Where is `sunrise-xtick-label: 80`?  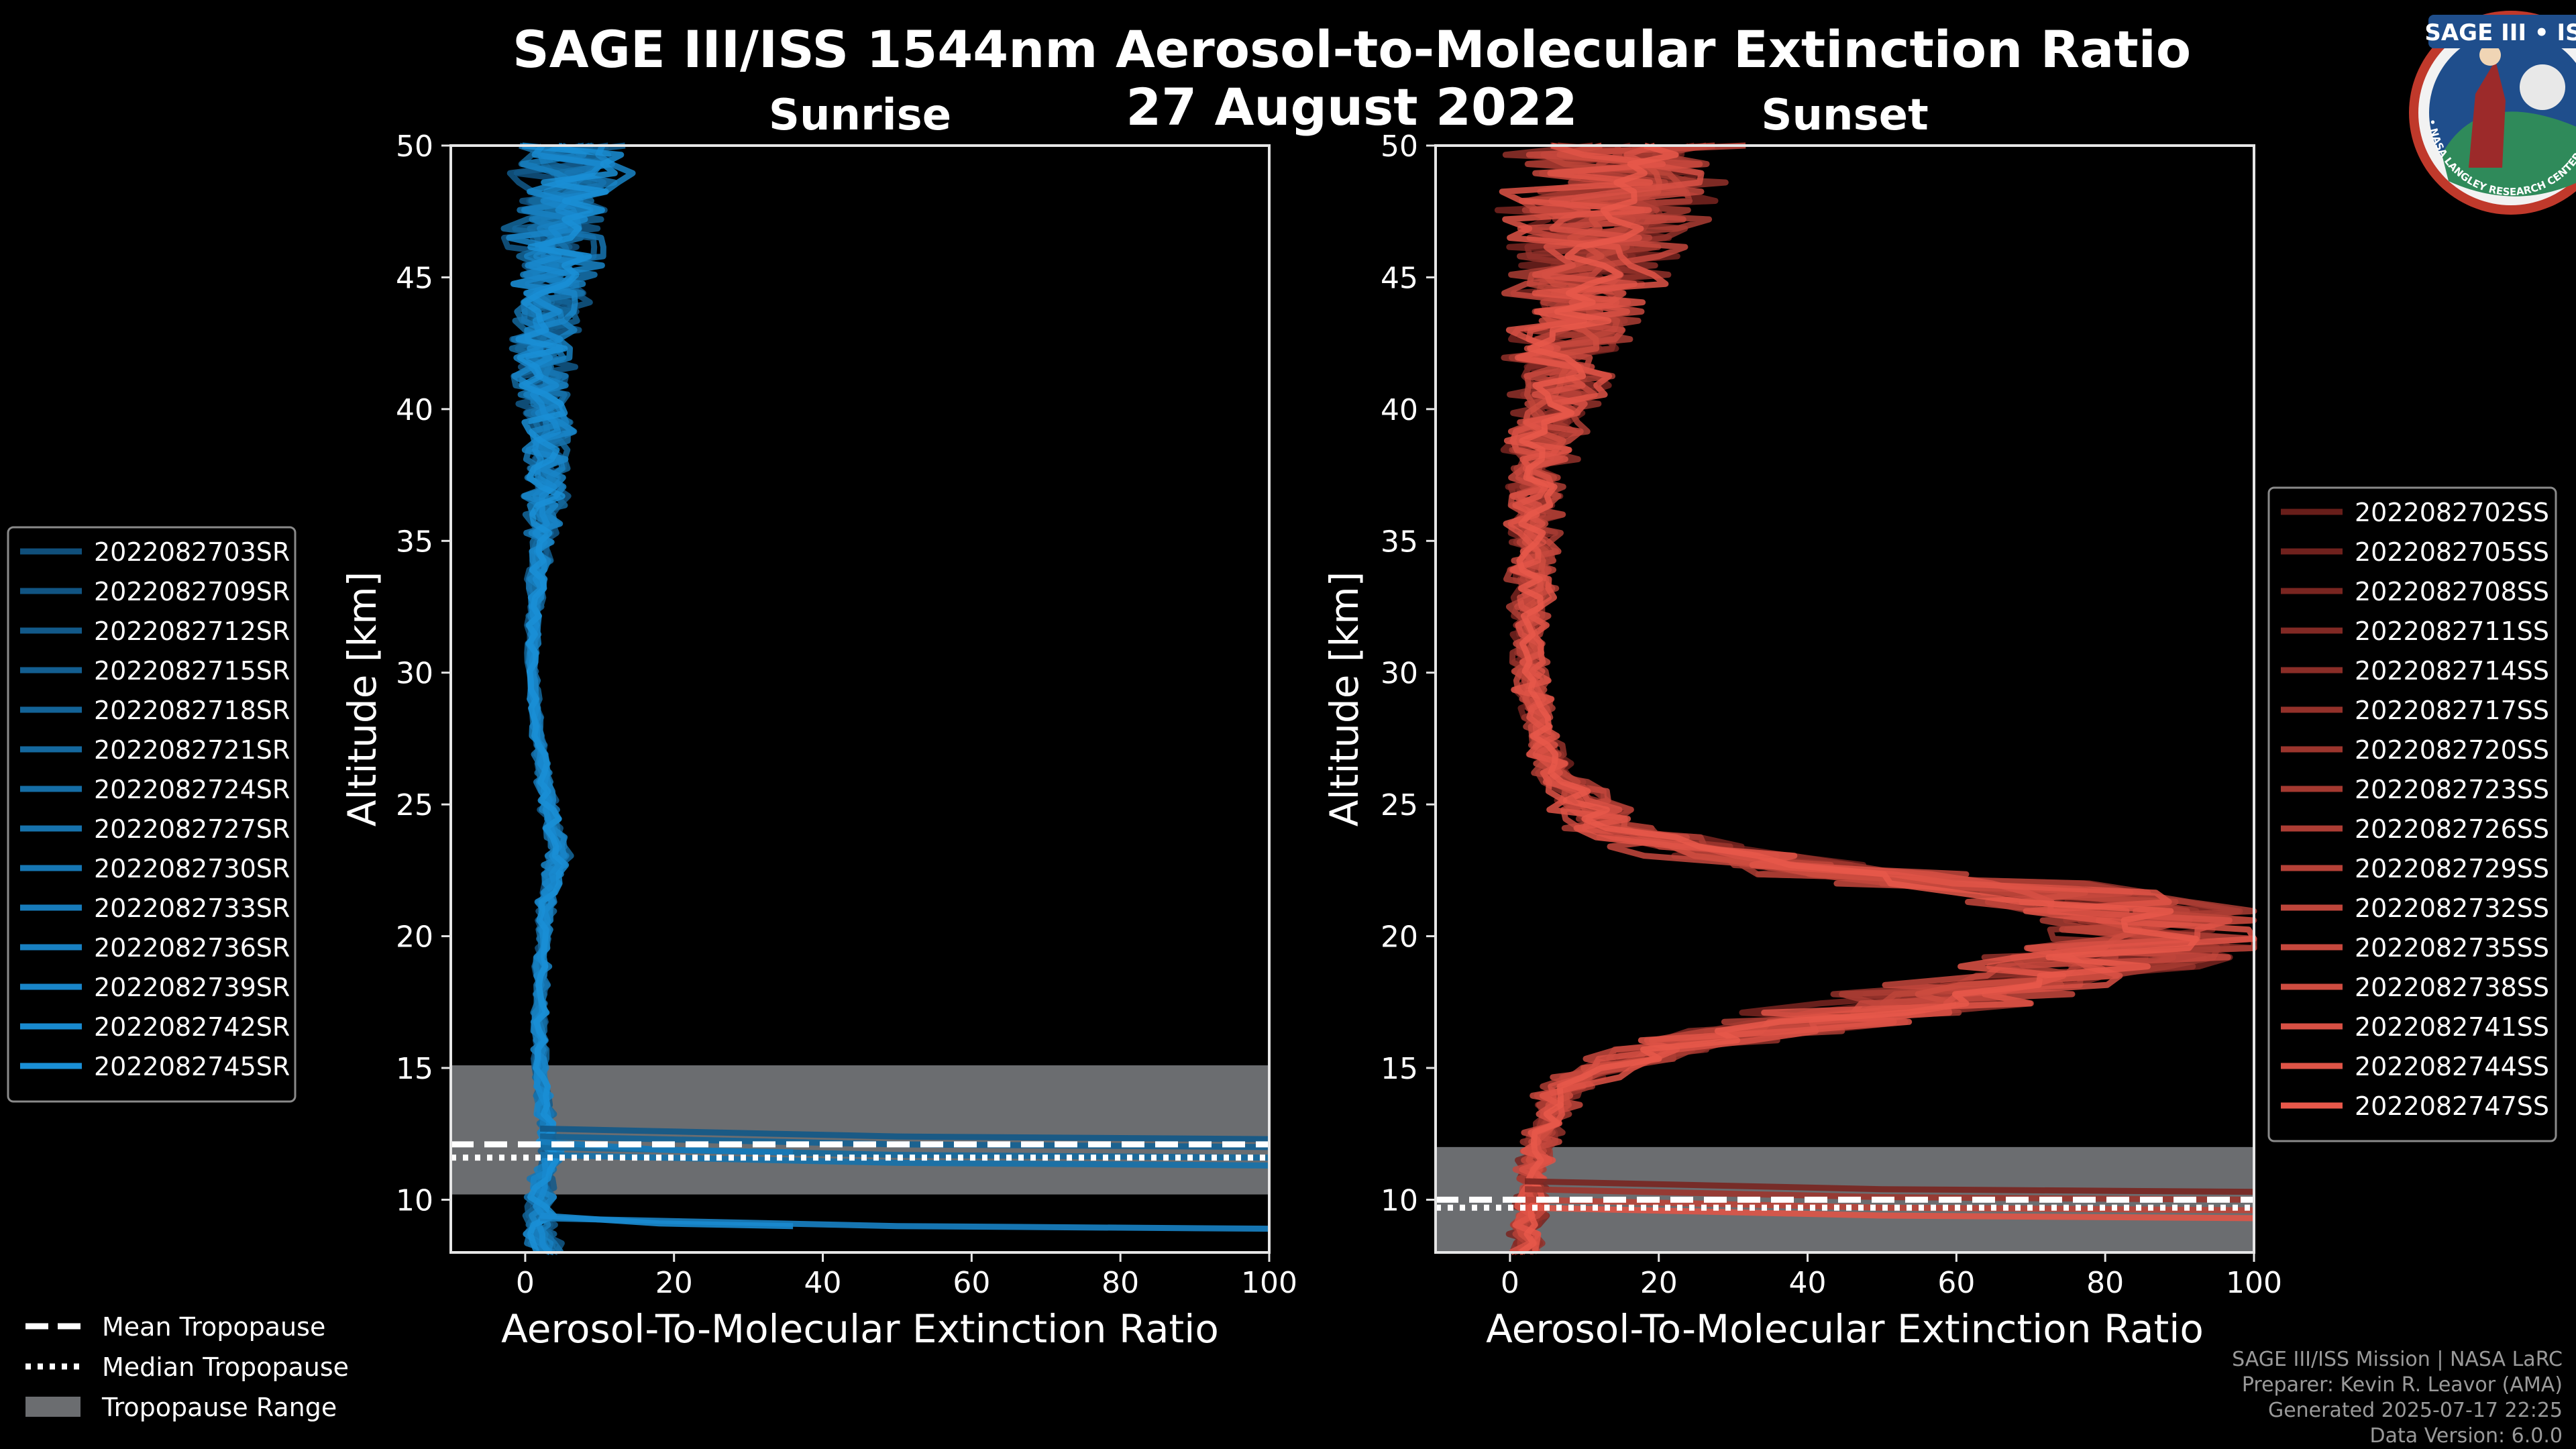
sunrise-xtick-label: 80 is located at coordinates (1120, 1283).